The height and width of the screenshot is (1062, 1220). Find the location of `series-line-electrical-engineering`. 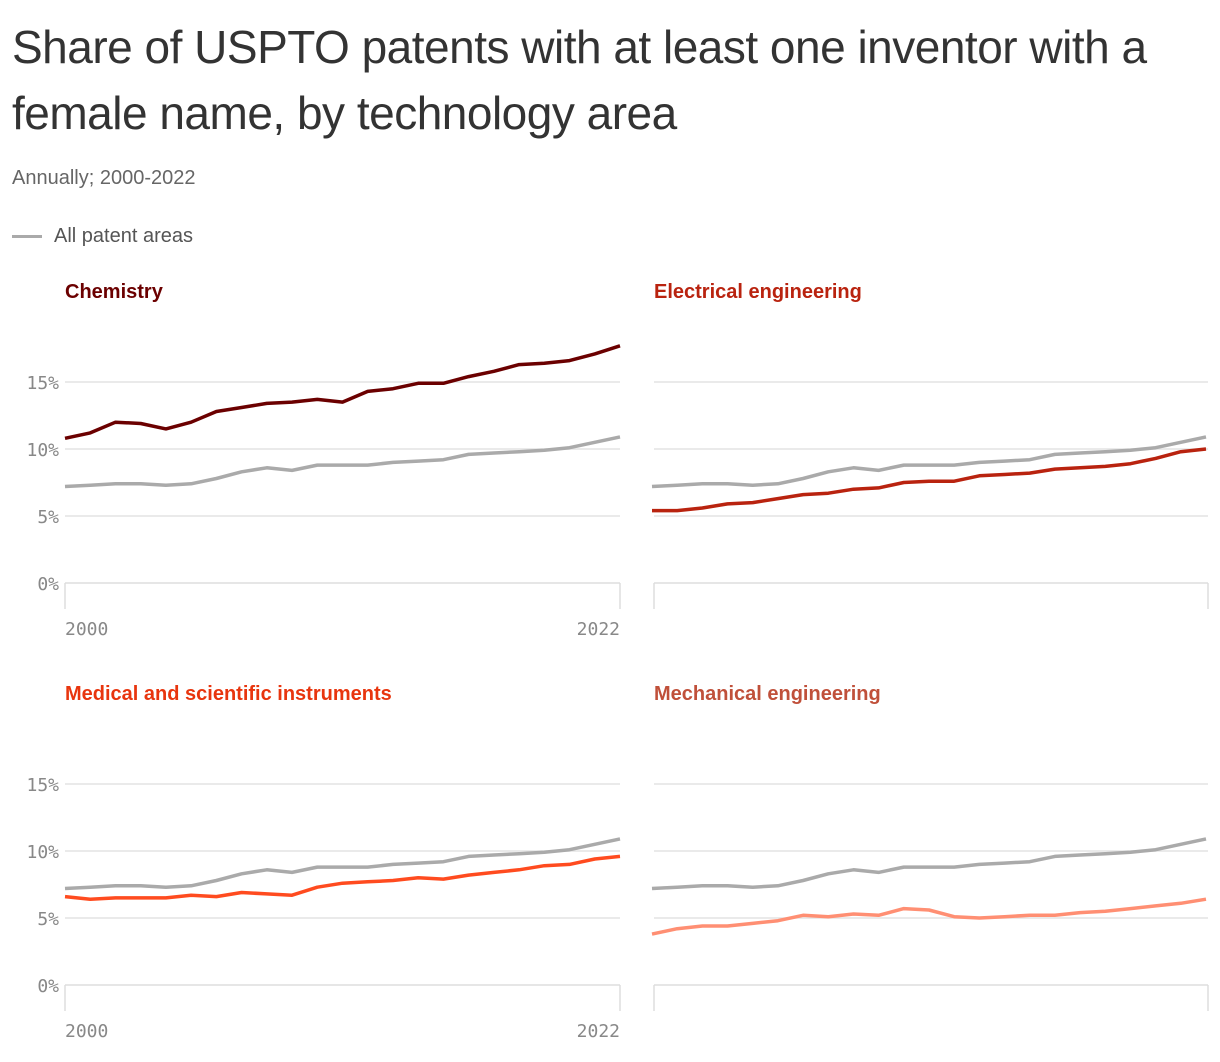

series-line-electrical-engineering is located at coordinates (929, 480).